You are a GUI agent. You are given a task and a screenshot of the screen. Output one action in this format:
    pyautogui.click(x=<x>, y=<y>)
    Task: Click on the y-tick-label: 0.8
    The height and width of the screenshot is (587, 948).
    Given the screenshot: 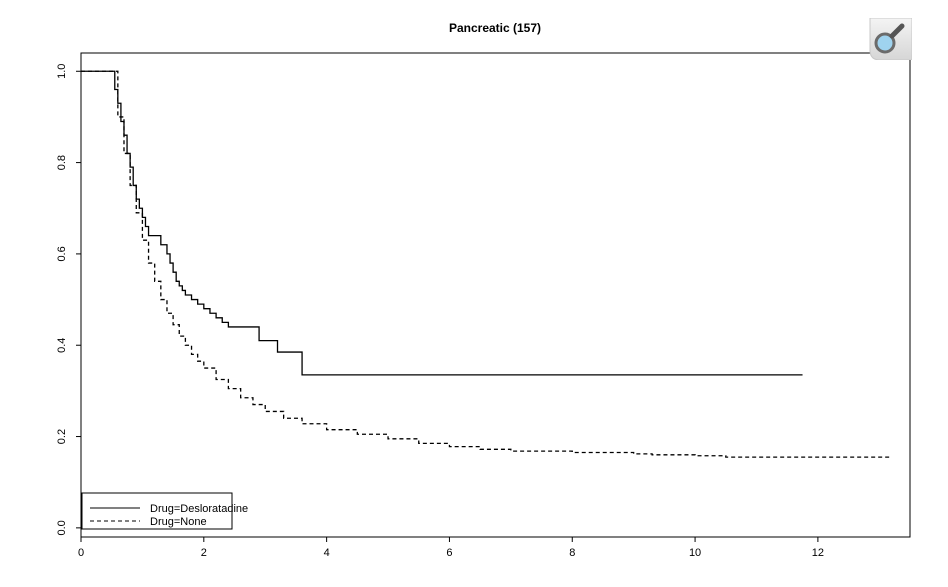 What is the action you would take?
    pyautogui.click(x=62, y=162)
    